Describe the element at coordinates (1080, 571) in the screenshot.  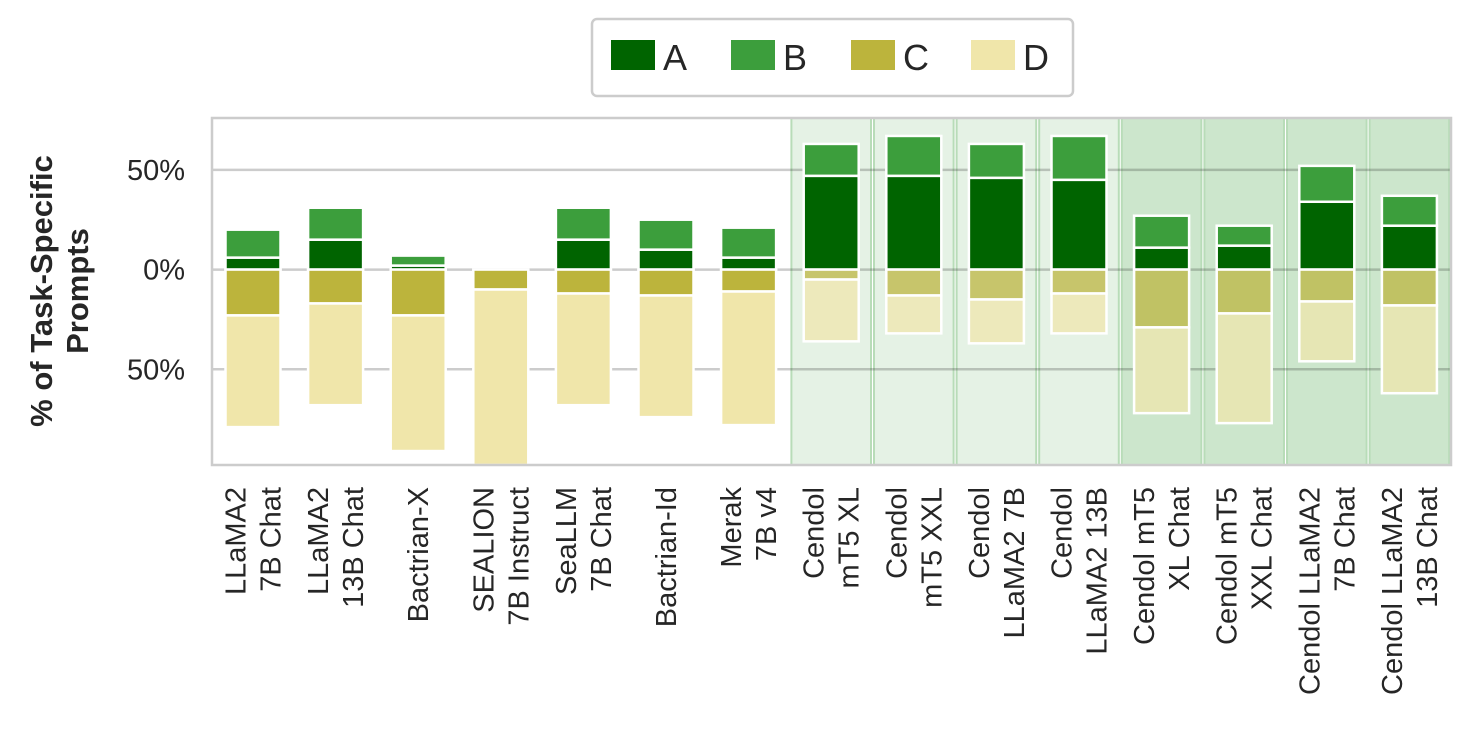
I see `x-tick-label: Cendol LLaMA2 13B` at that location.